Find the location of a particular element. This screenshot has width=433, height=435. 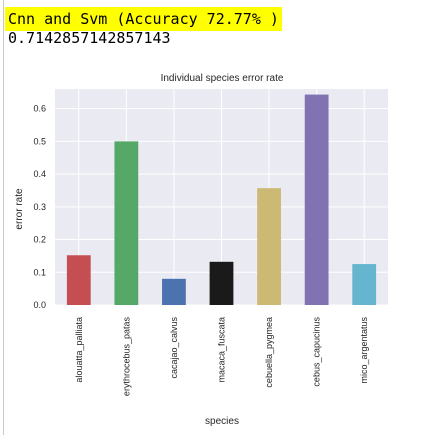

x-tick-label: cebuella_pygmea is located at coordinates (269, 352).